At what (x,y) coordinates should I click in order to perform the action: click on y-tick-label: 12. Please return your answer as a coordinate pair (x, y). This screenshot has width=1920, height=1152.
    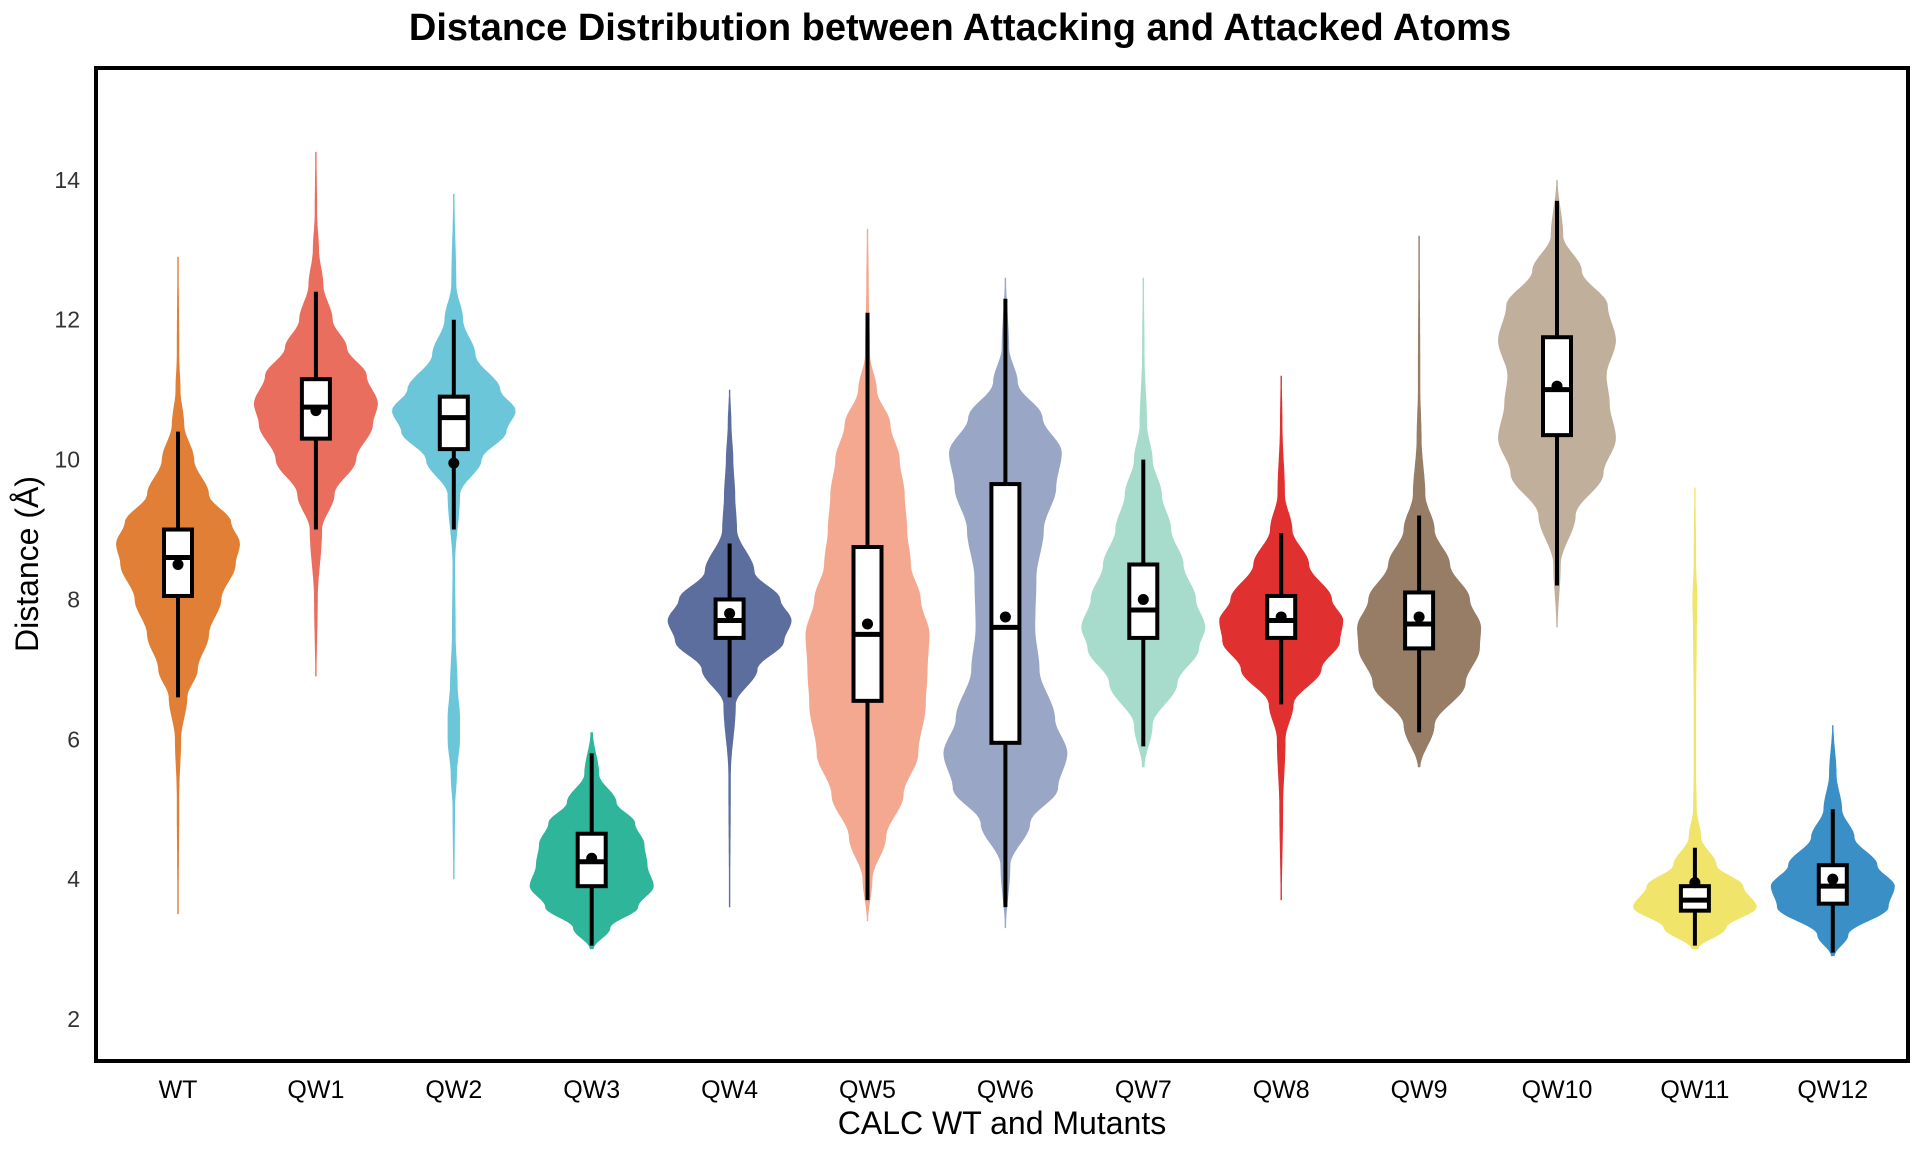
    Looking at the image, I should click on (67, 320).